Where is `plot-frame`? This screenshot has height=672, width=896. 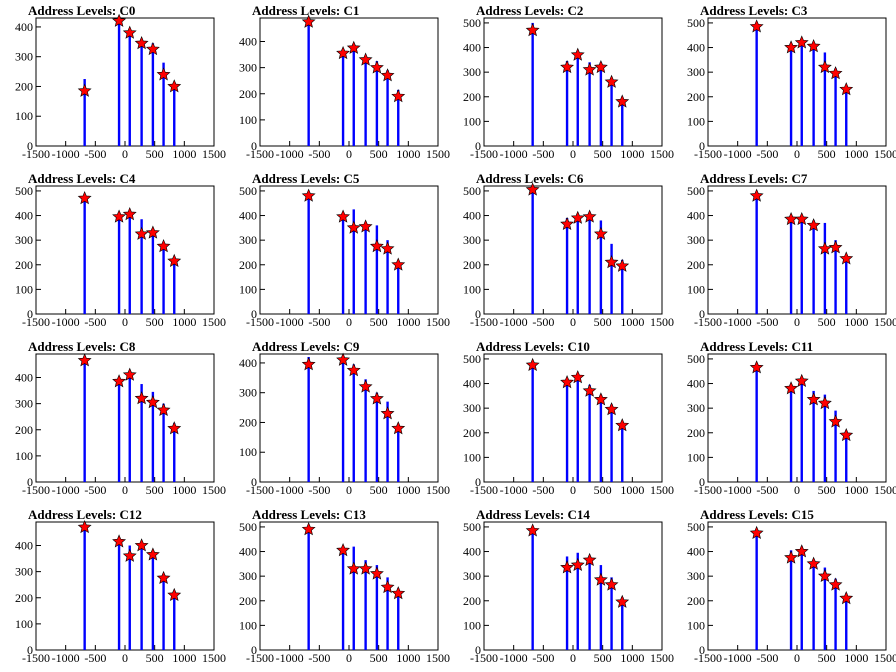 plot-frame is located at coordinates (573, 82).